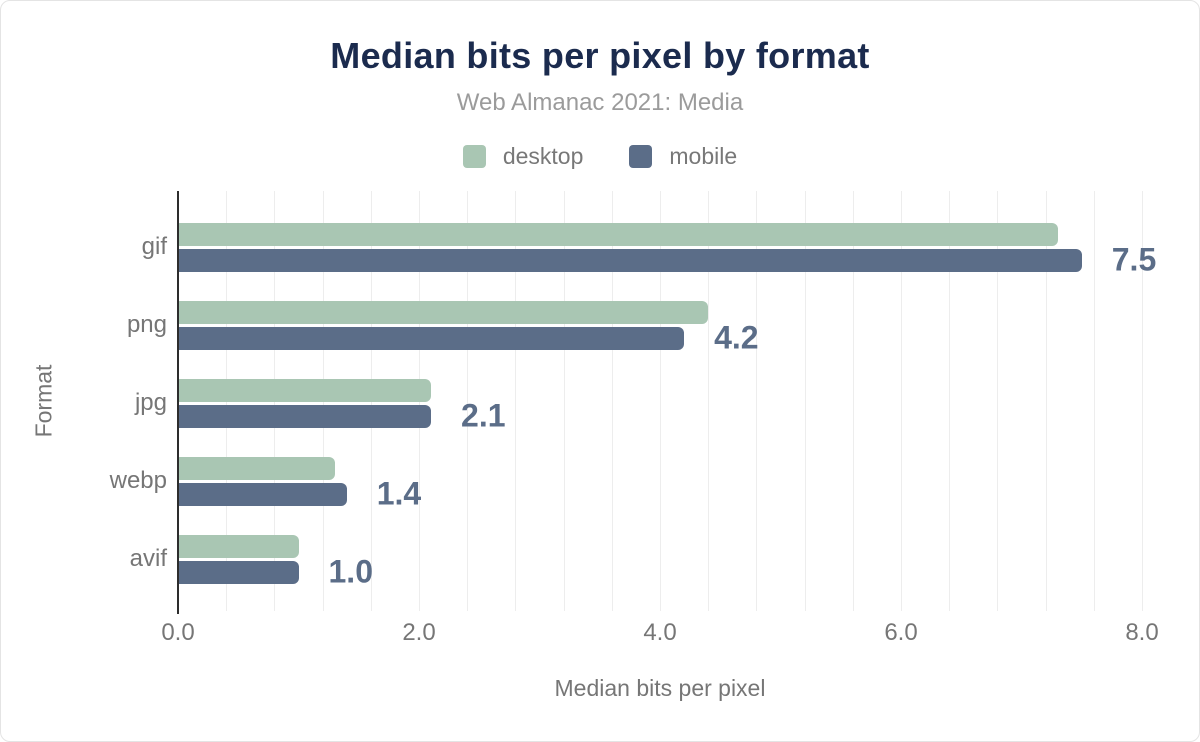 The image size is (1200, 742). I want to click on bar-desktop-avif, so click(238, 546).